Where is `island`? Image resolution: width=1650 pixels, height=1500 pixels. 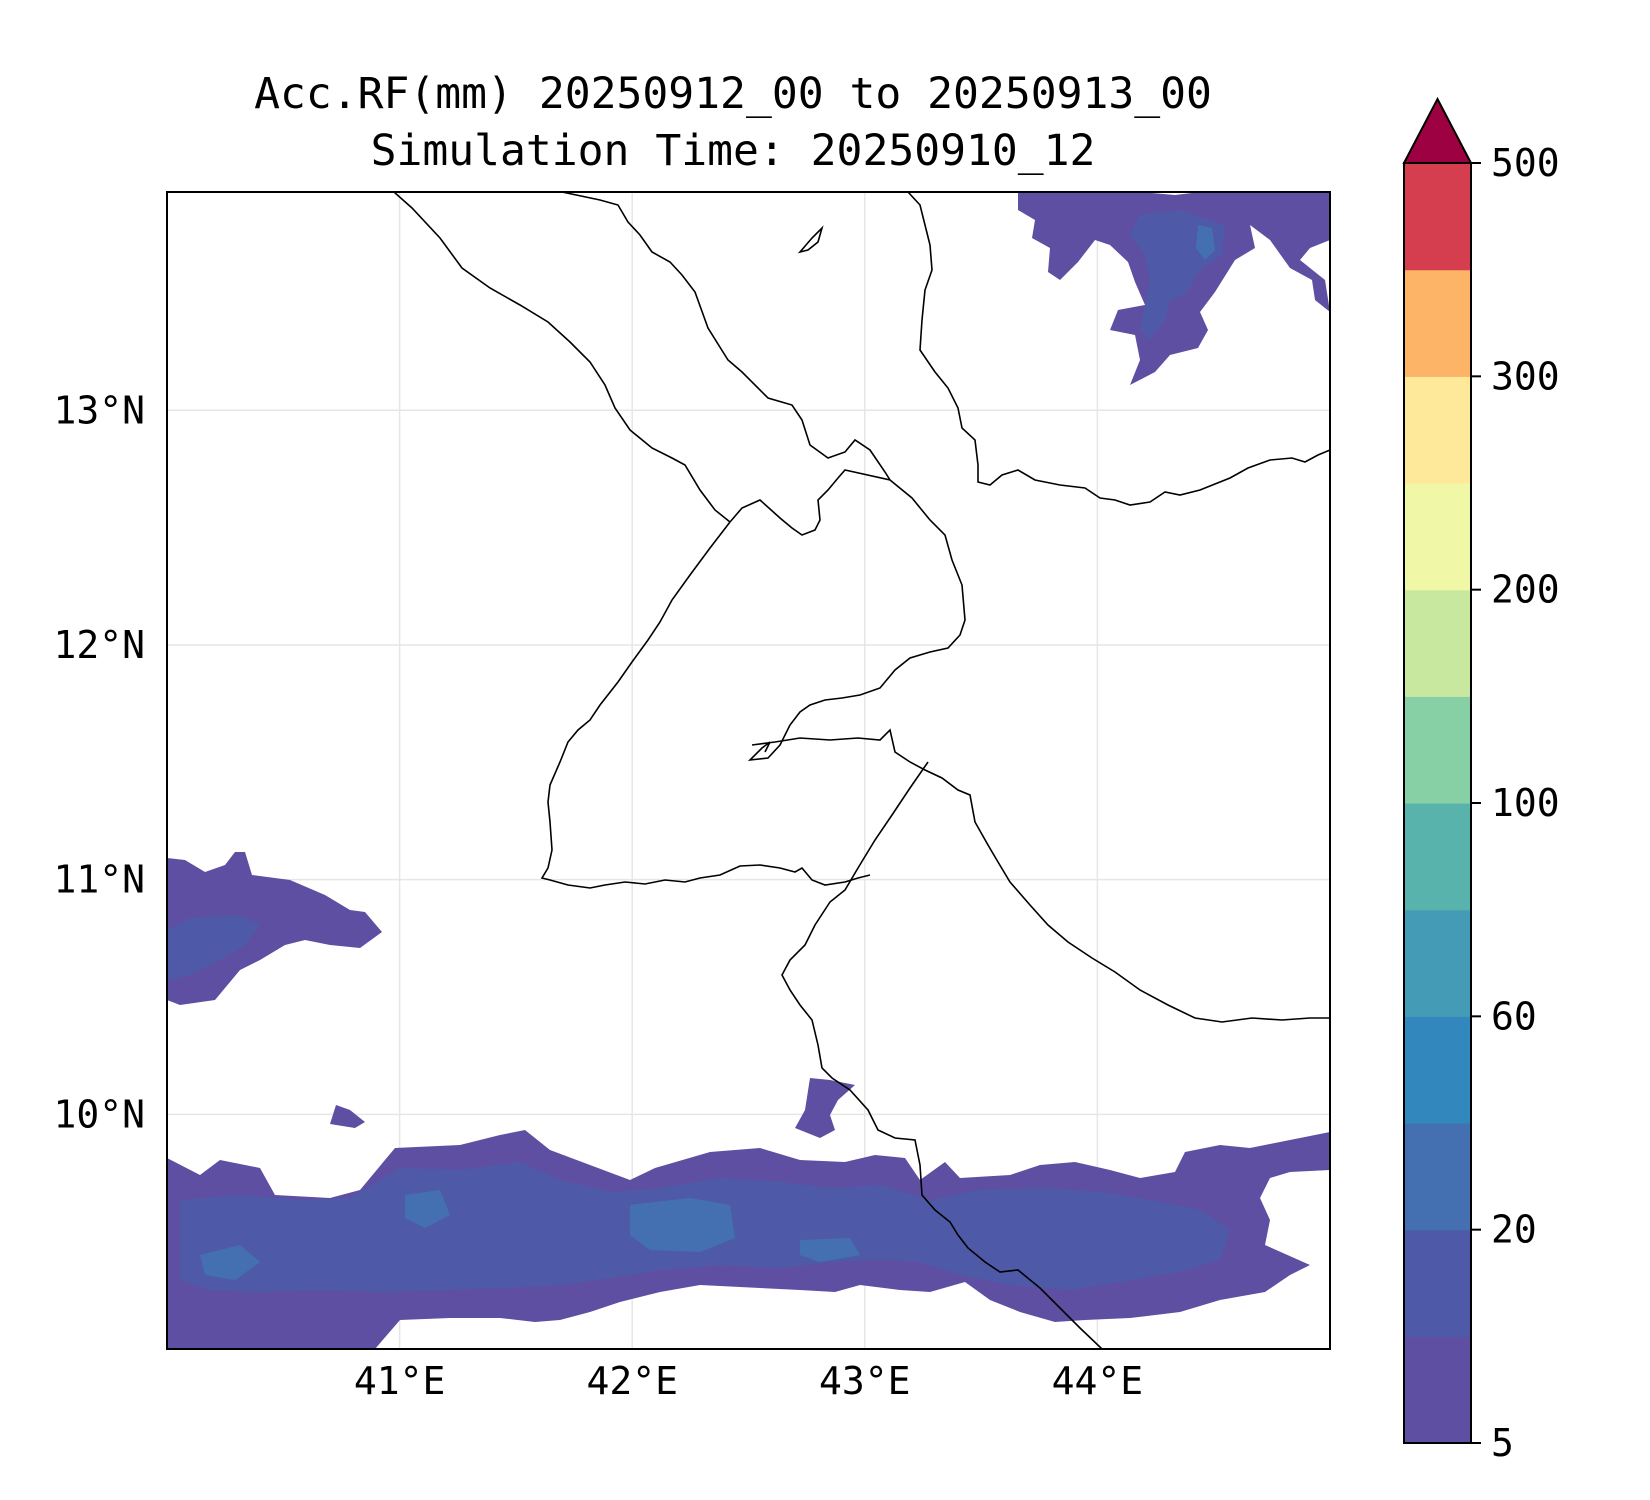
island is located at coordinates (810, 239).